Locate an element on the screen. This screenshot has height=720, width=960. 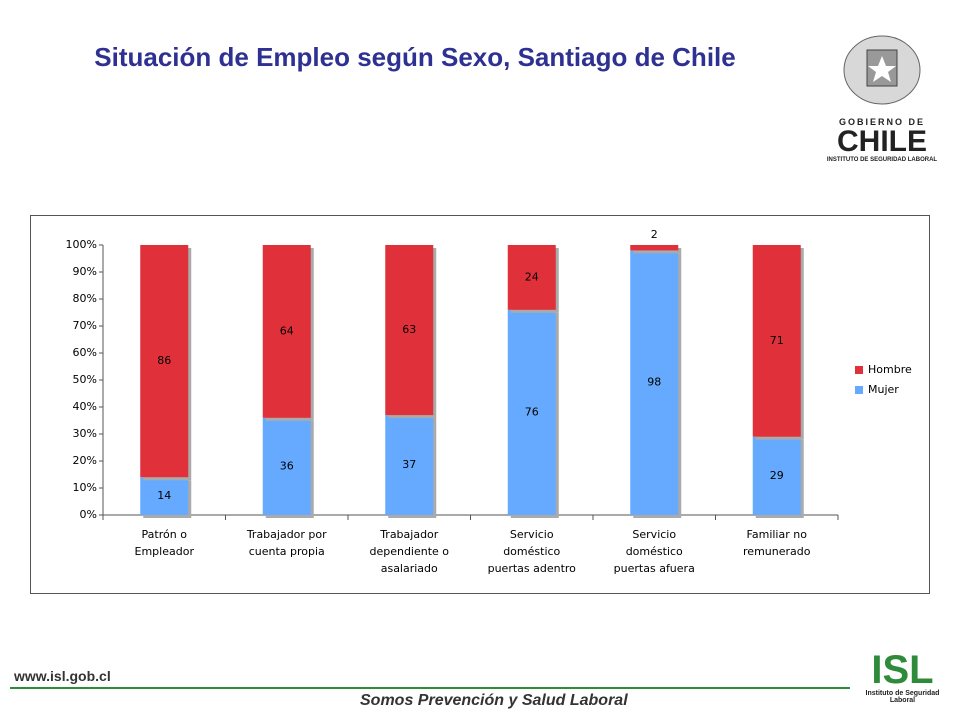
footer-url: www.isl.gob.cl is located at coordinates (62, 676).